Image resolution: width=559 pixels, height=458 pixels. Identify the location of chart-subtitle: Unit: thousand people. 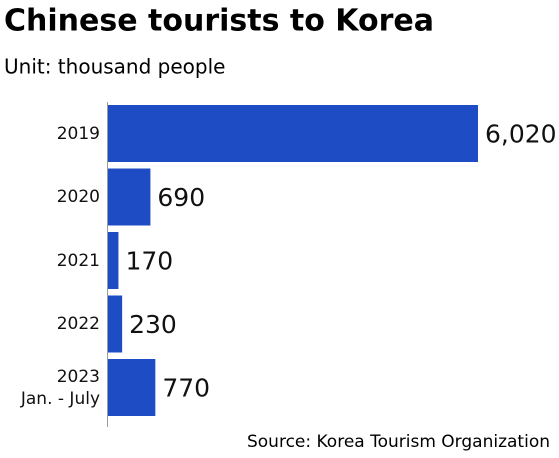
(114, 67).